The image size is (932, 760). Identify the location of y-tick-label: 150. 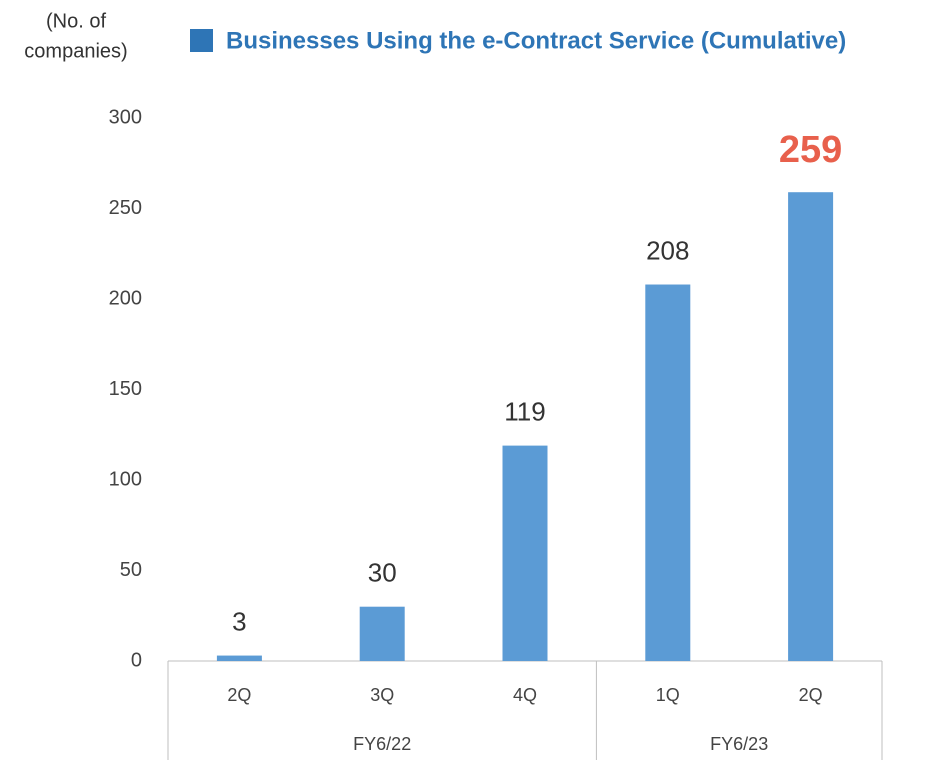
(125, 389).